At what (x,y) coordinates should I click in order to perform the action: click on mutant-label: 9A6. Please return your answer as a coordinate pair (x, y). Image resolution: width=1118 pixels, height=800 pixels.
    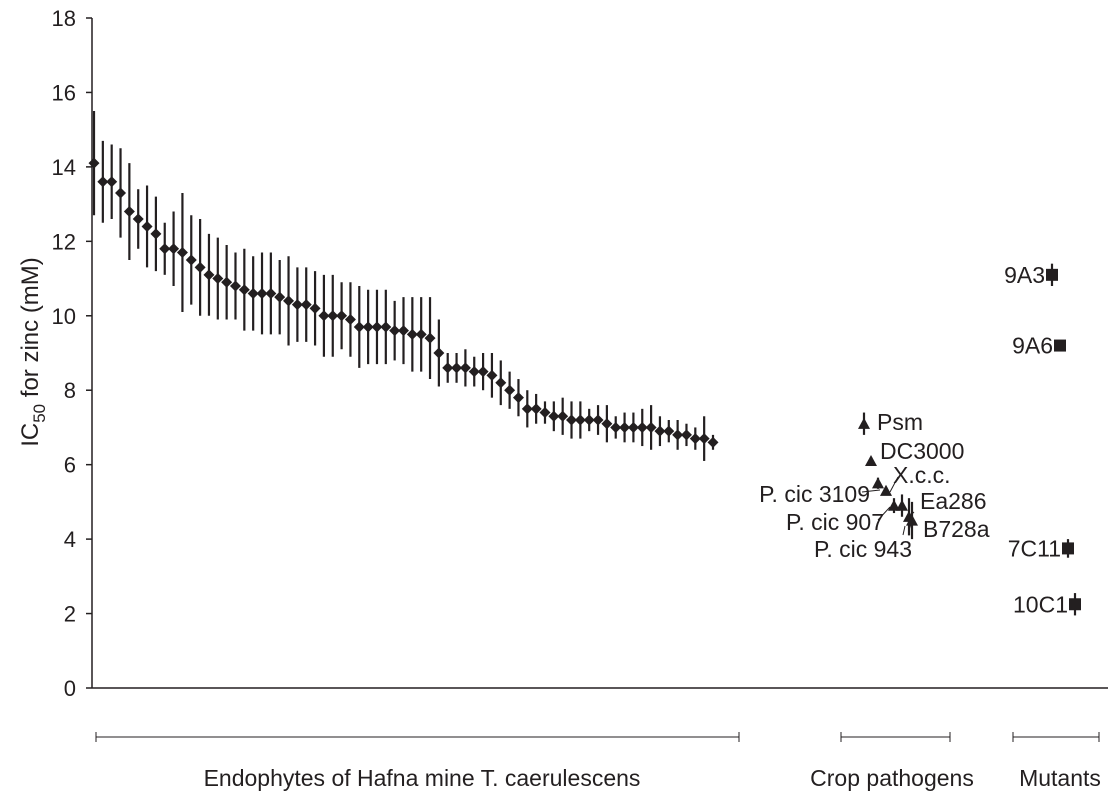
    Looking at the image, I should click on (1032, 346).